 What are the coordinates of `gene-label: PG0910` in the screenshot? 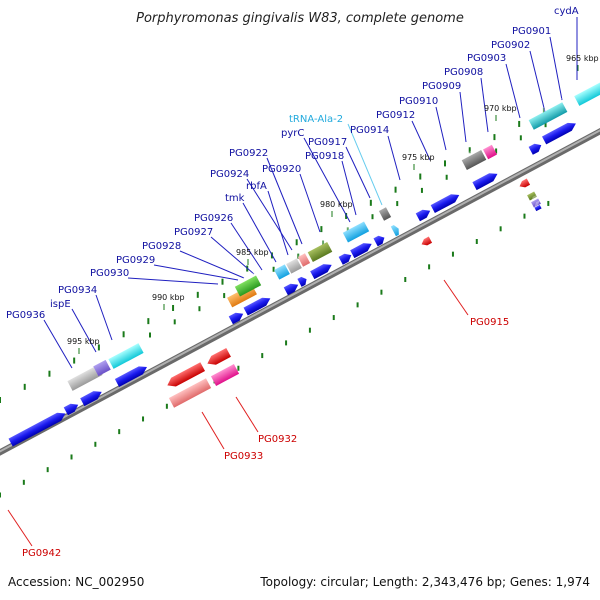 It's located at (418, 101).